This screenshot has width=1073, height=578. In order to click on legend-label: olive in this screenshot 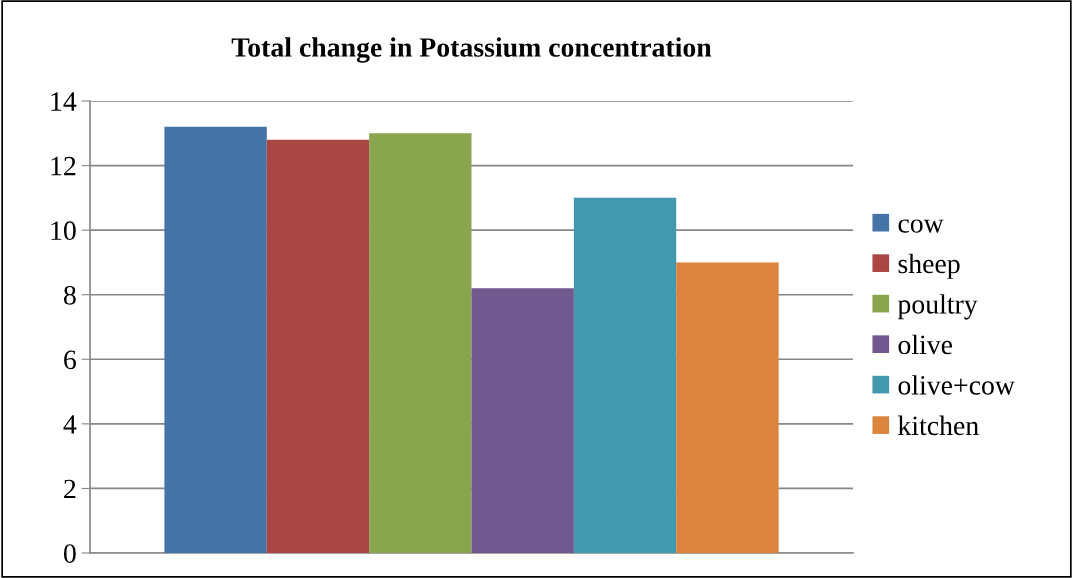, I will do `click(925, 344)`.